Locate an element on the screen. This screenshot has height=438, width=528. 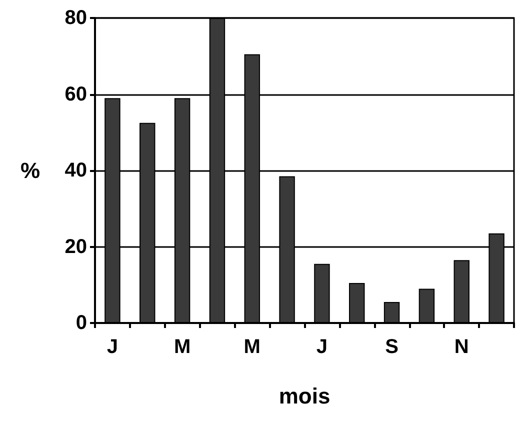
y-tick-label: 20 is located at coordinates (75, 247).